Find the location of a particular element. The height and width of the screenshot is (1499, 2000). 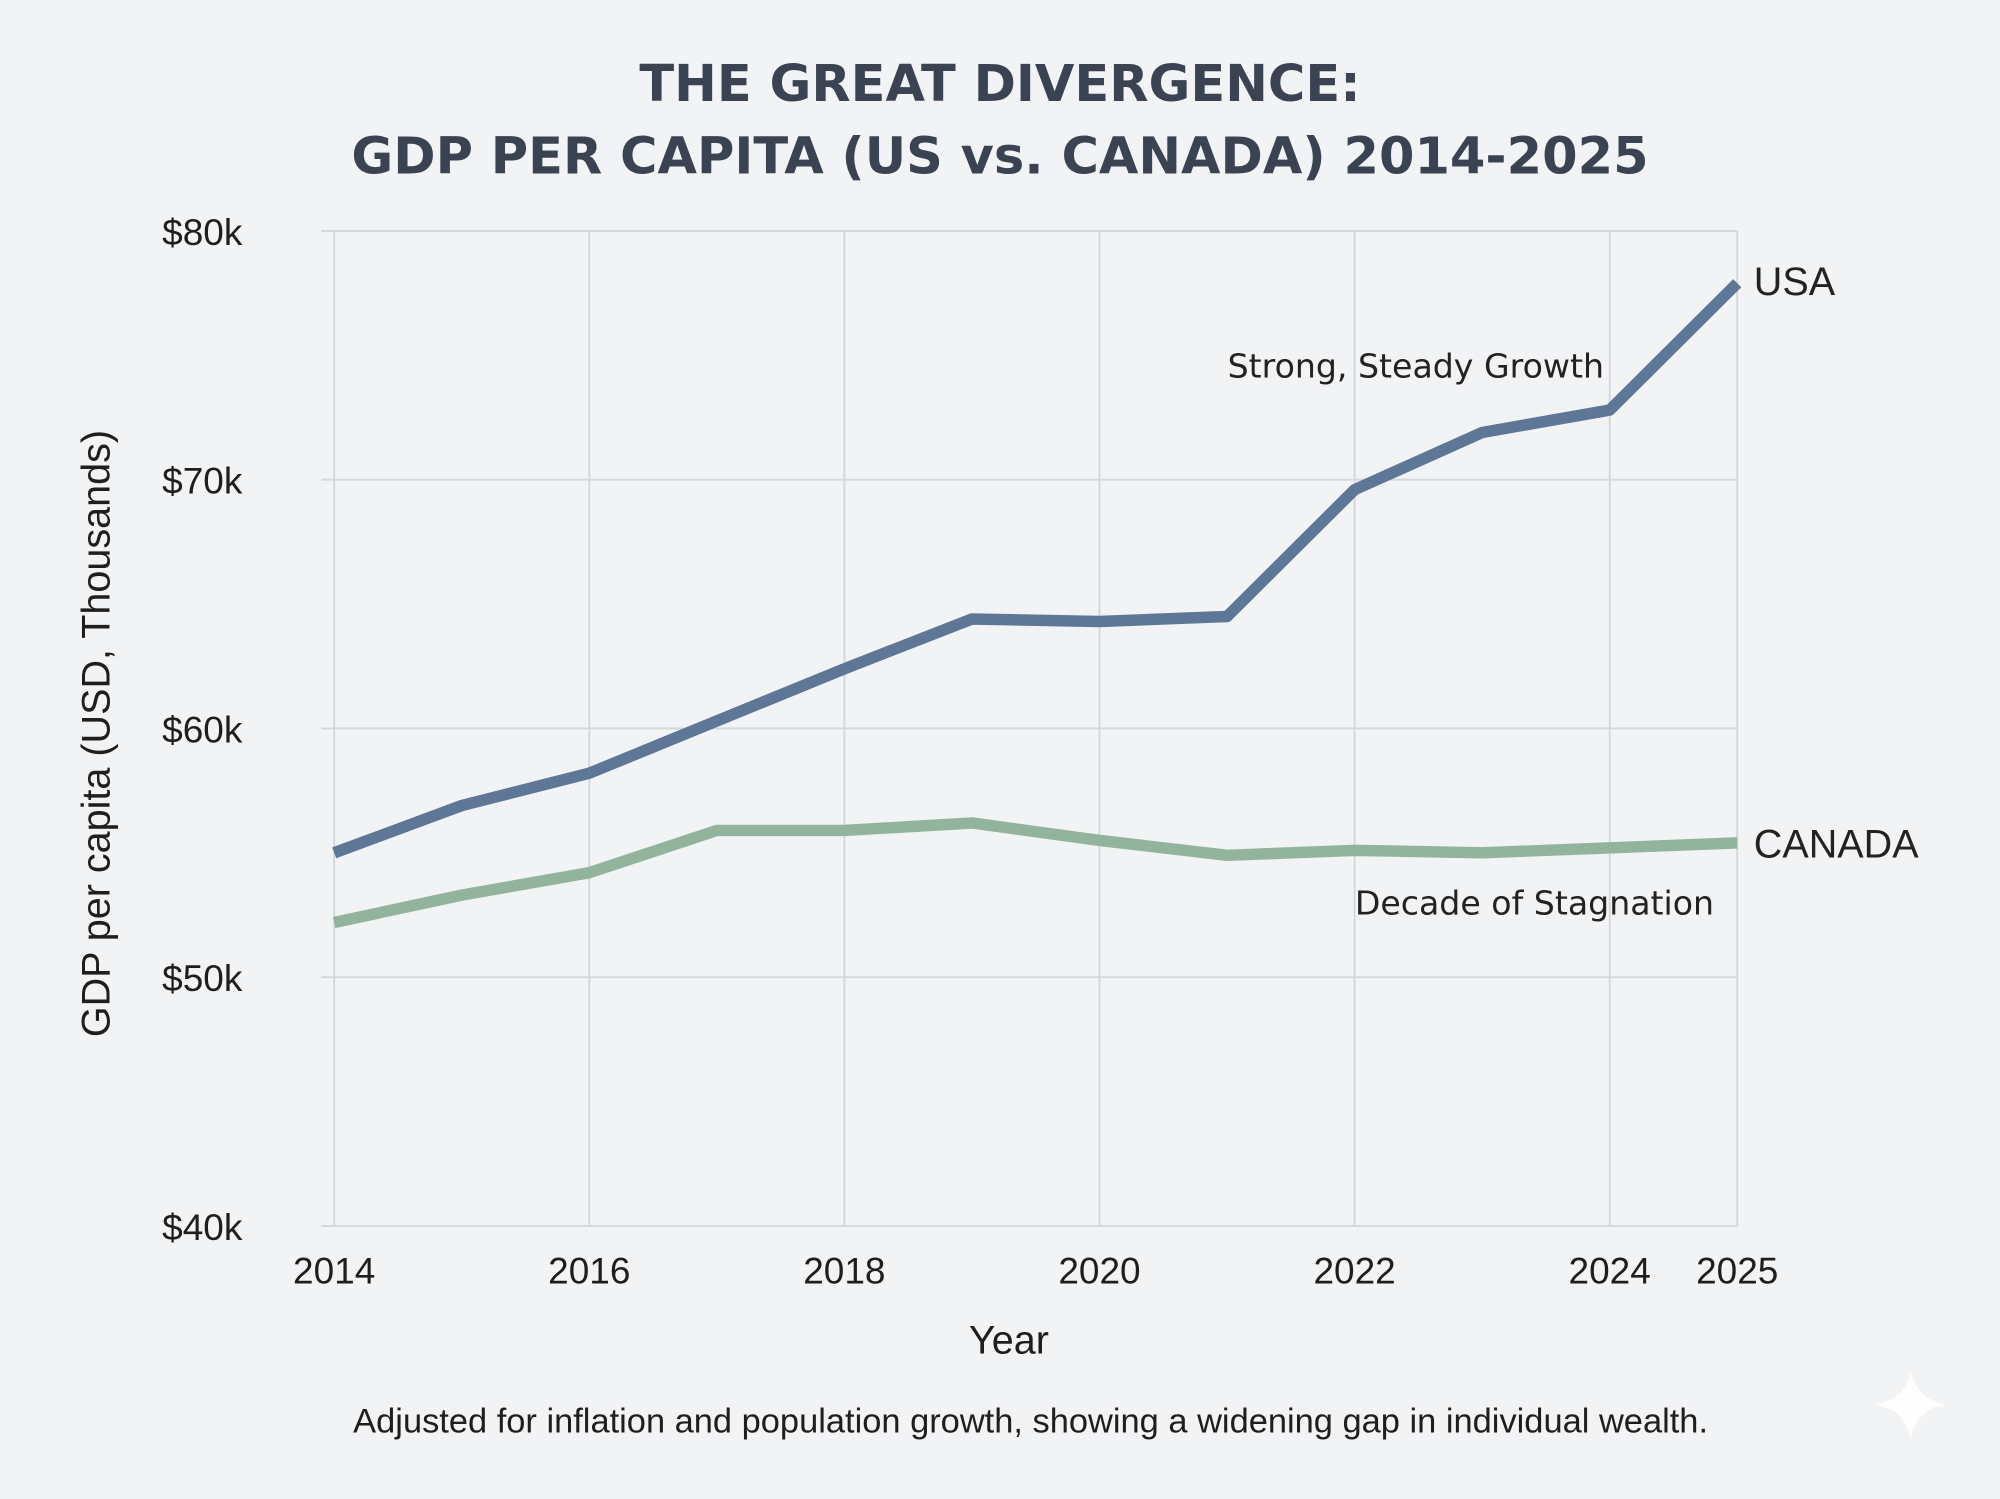

series-label-canada: CANADA is located at coordinates (1836, 844).